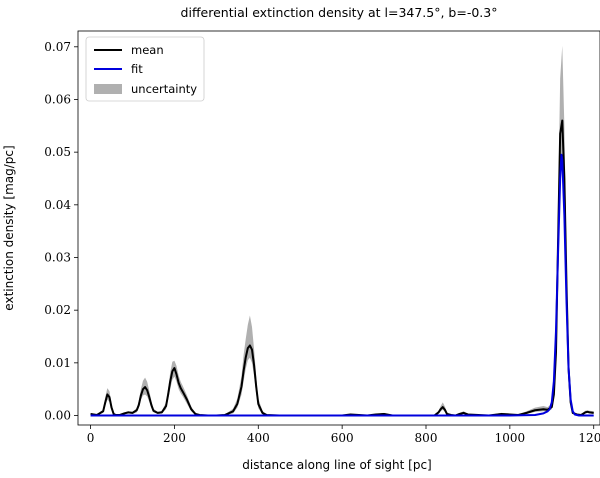  I want to click on x-tick-label: 400, so click(258, 438).